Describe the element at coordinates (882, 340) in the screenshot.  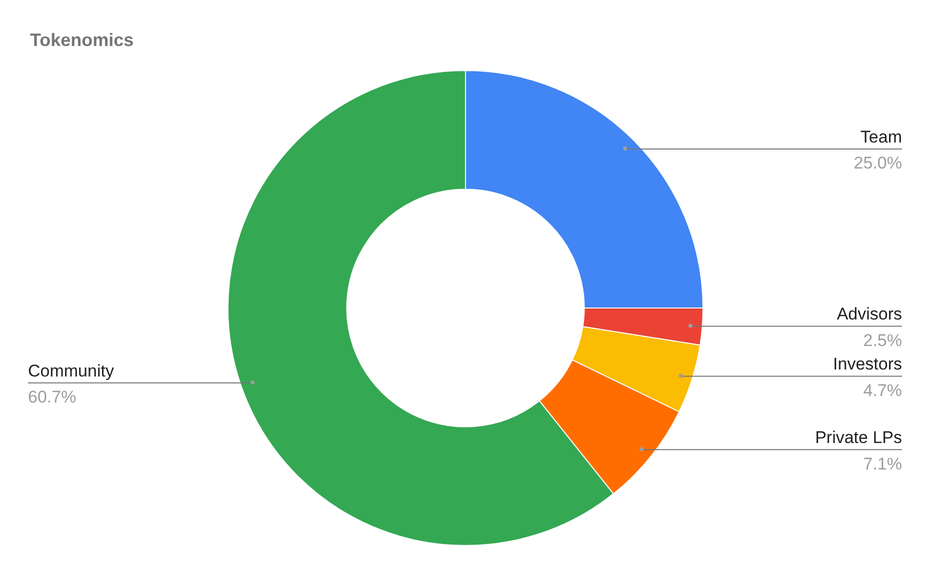
I see `data-label: 2.5%` at that location.